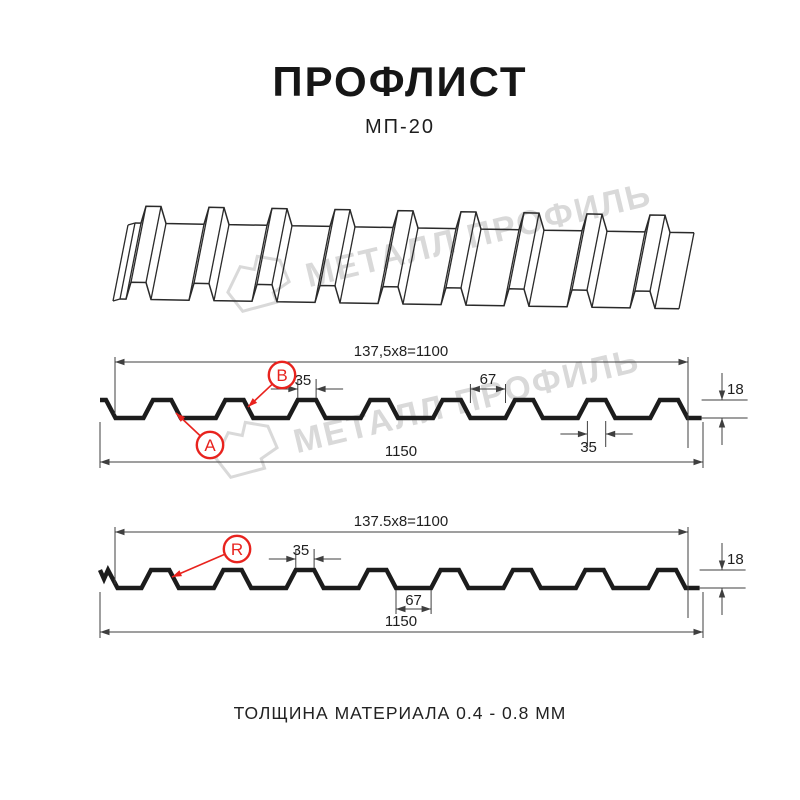 Image resolution: width=800 pixels, height=800 pixels. Describe the element at coordinates (401, 409) in the screenshot. I see `profile-outline-front-side` at that location.